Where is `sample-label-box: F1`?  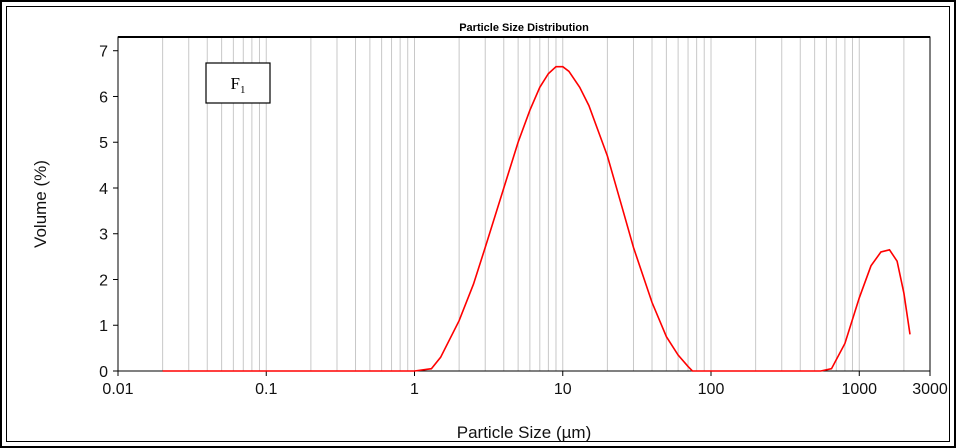 sample-label-box: F1 is located at coordinates (238, 83).